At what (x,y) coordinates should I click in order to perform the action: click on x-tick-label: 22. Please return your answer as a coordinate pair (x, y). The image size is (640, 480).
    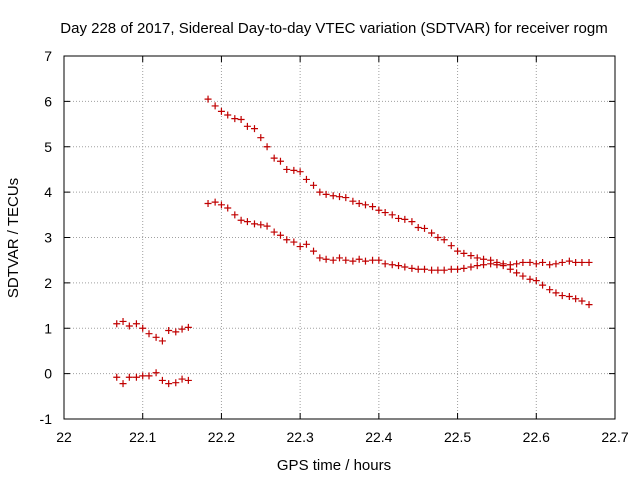
    Looking at the image, I should click on (64, 437).